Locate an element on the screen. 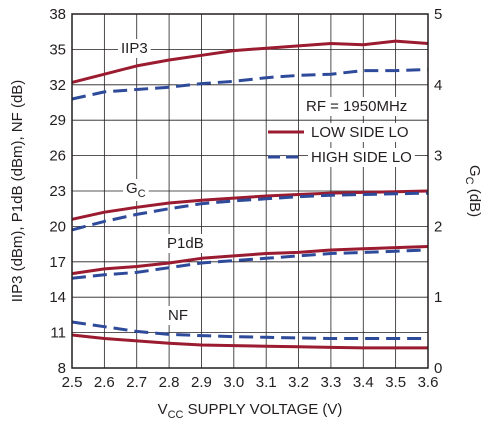  y-right-tick-label: 0 is located at coordinates (438, 368).